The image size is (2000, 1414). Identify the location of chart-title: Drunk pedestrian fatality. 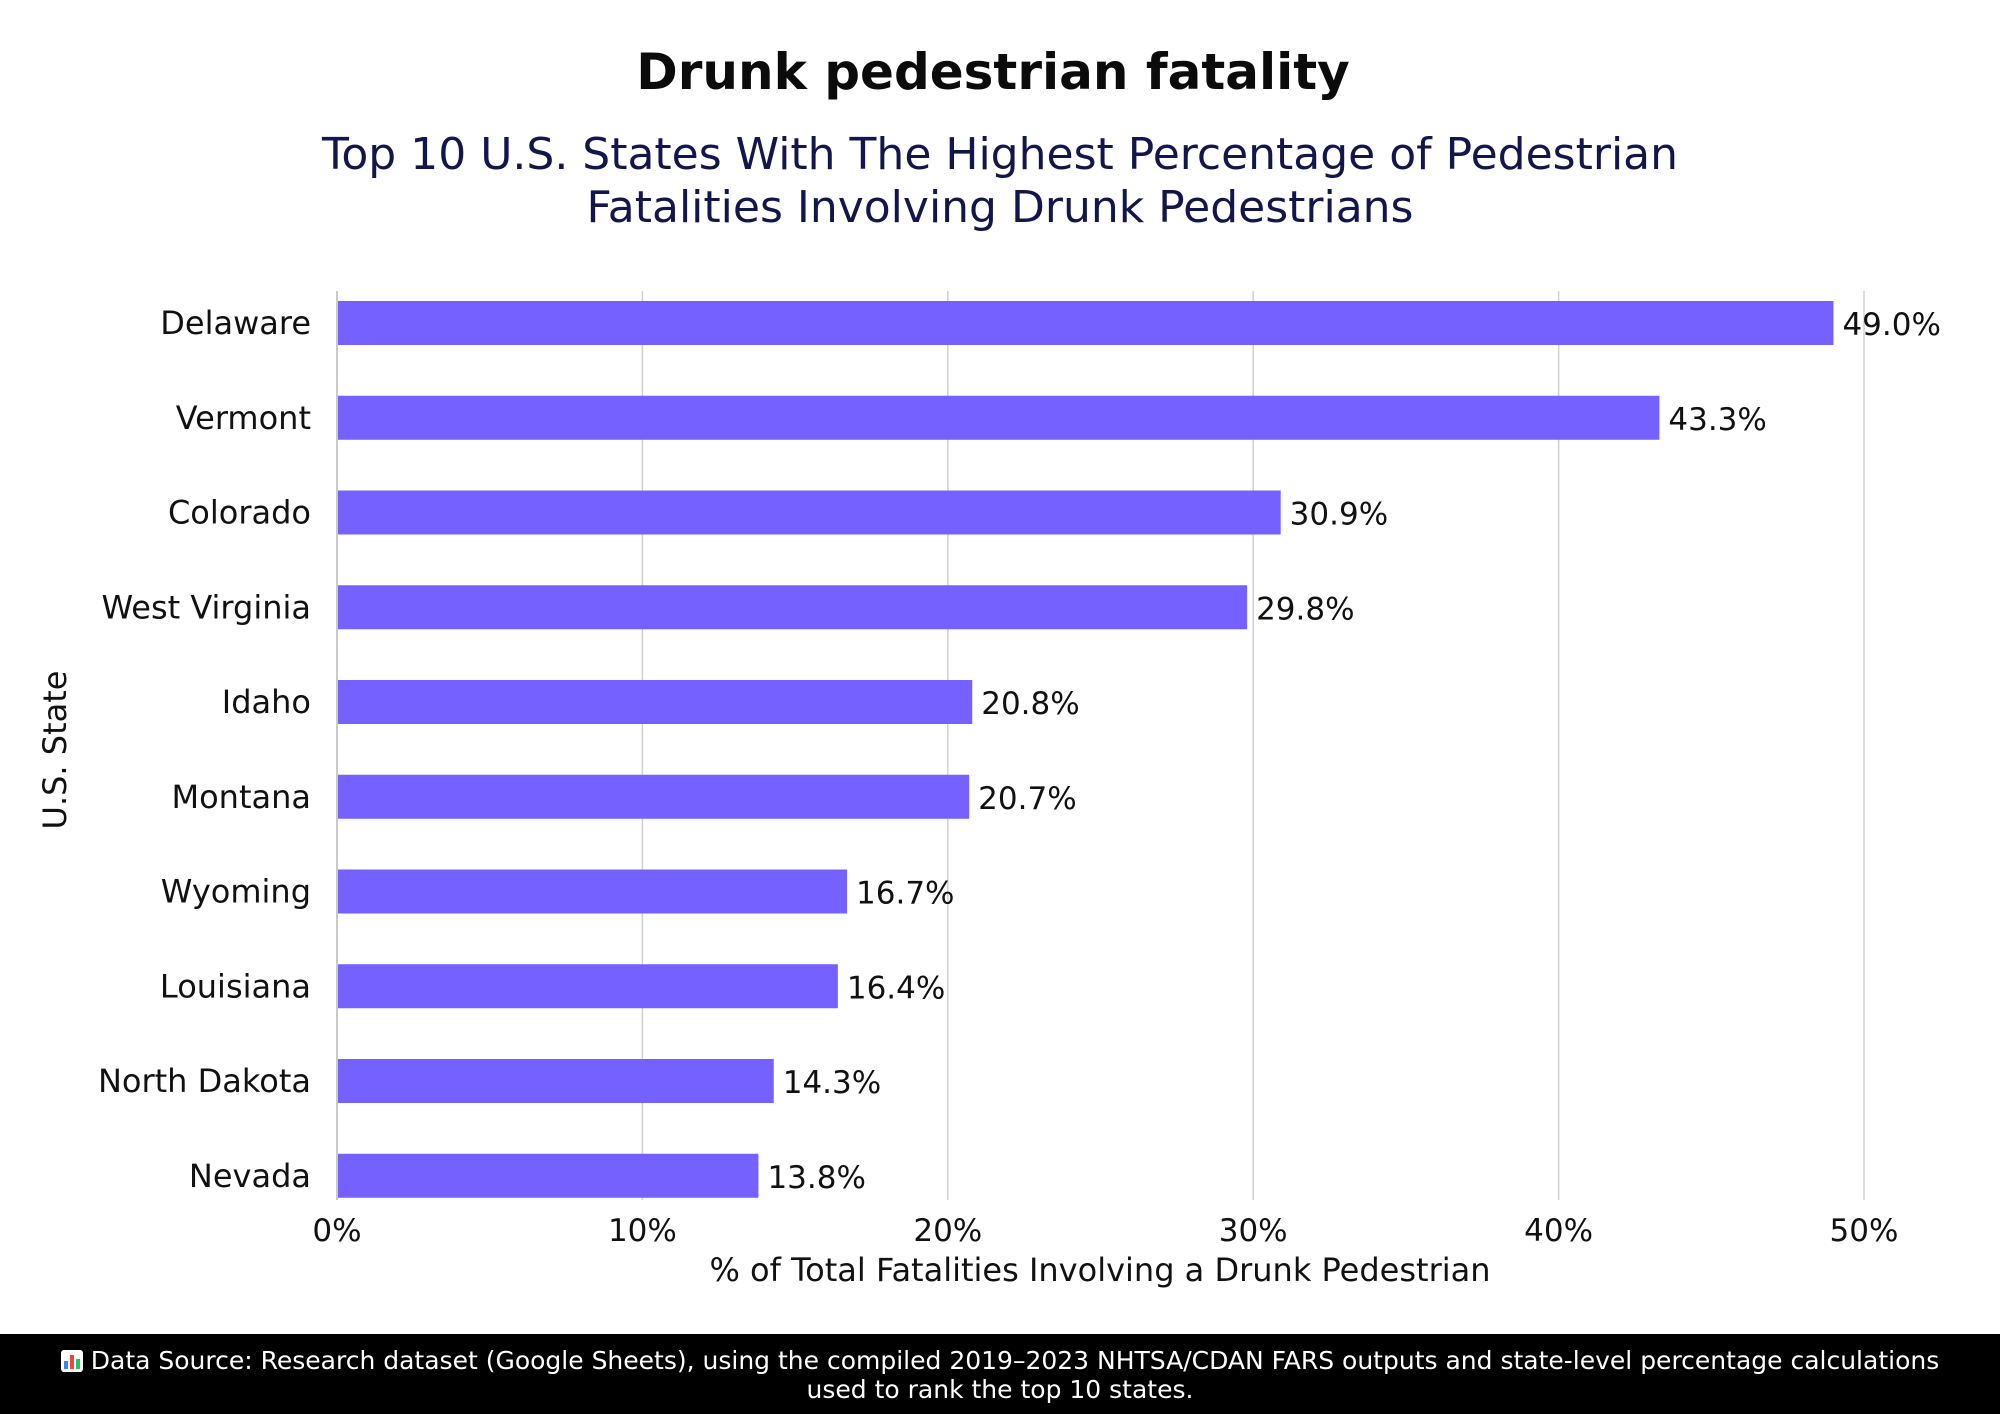
(993, 72).